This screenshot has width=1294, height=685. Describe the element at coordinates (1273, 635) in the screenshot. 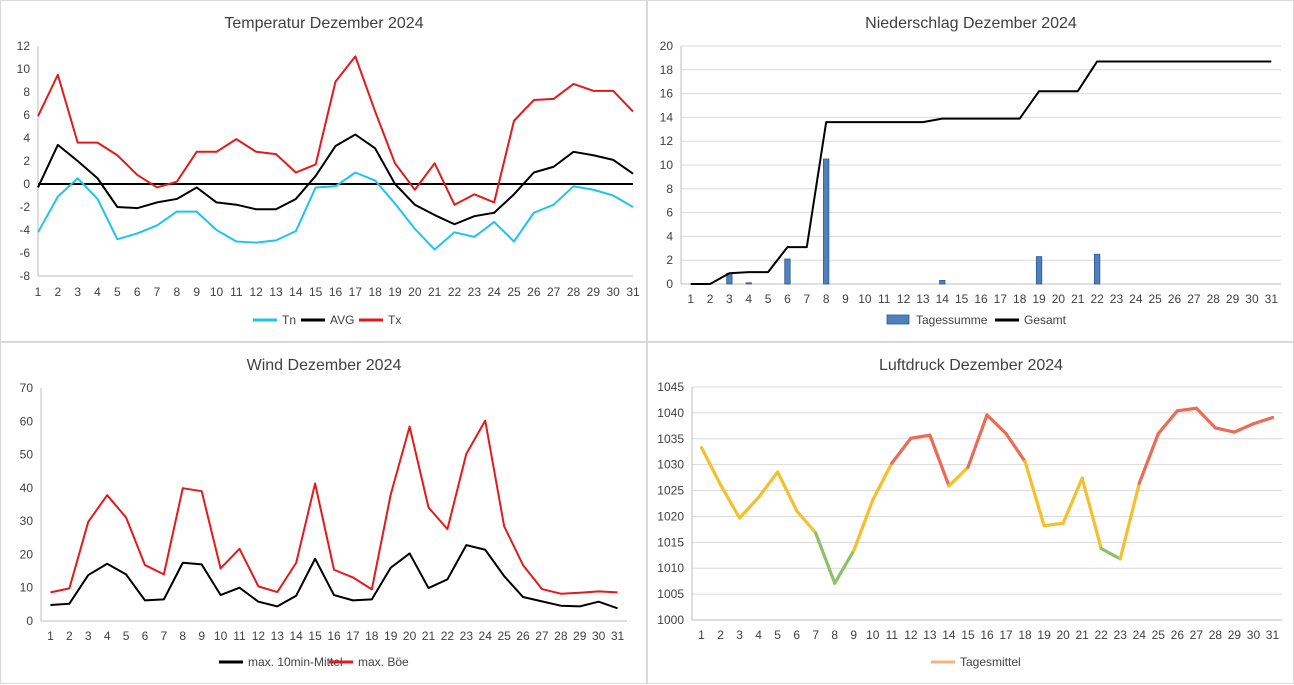

I see `x-tick-label: 31` at that location.